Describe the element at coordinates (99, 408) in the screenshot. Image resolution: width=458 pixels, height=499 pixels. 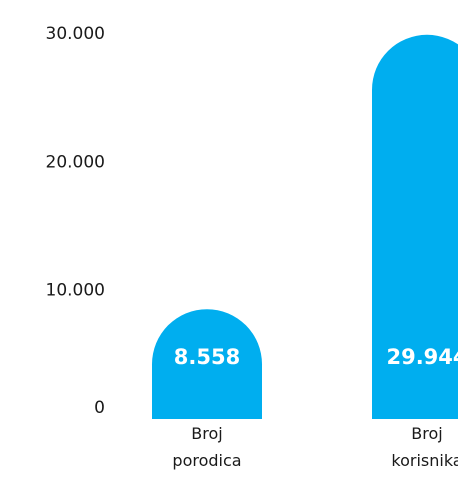
I see `y-tick-label: 0` at that location.